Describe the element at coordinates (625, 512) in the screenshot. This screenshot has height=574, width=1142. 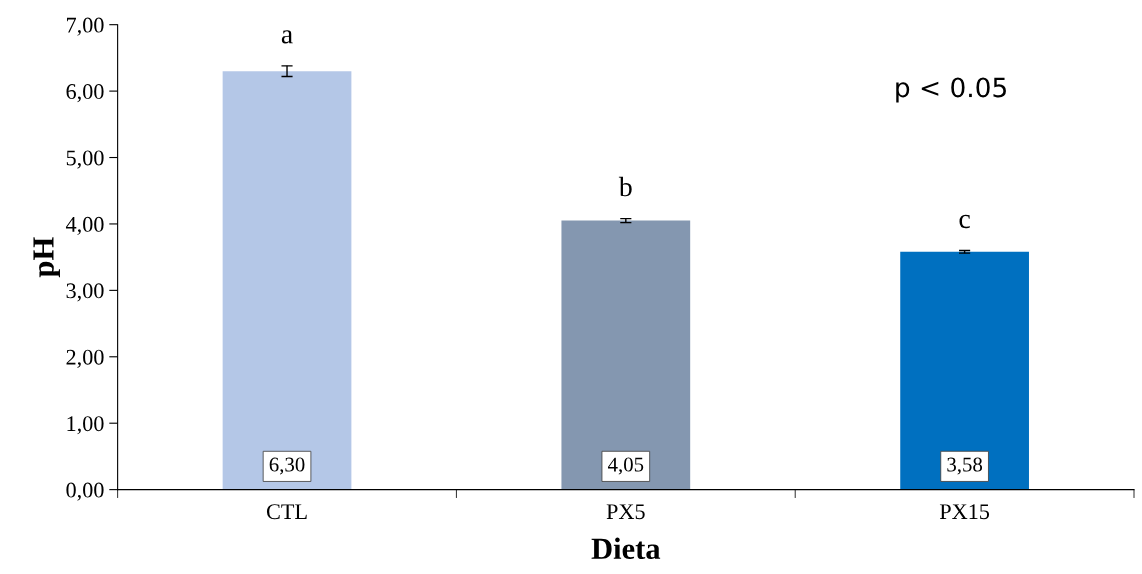
I see `x-tick-label: PX5` at that location.